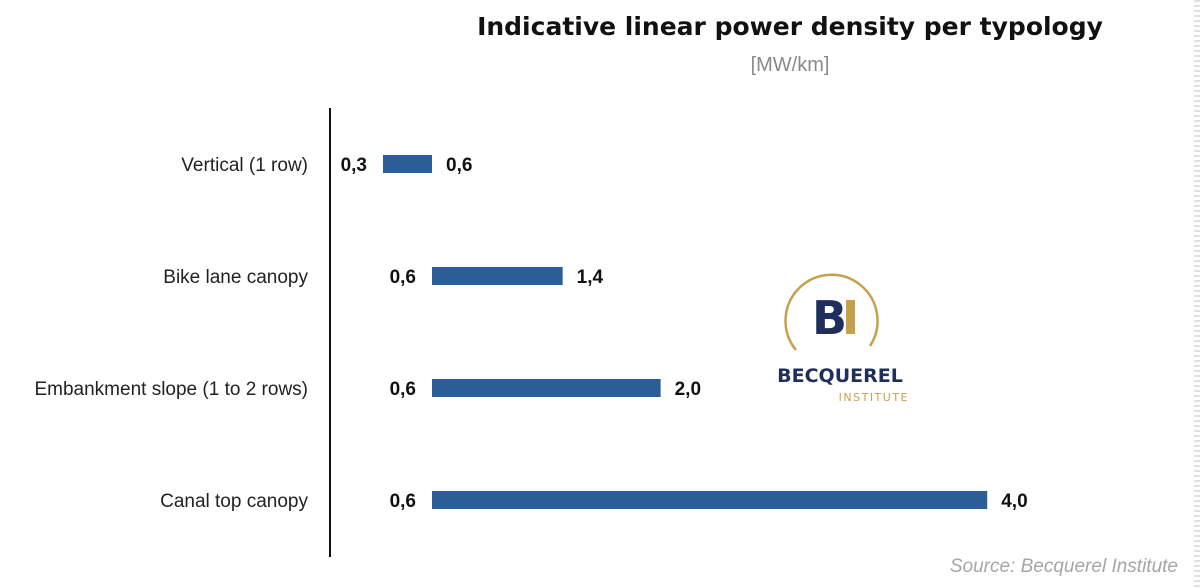  I want to click on logo-tagline: INSTITUTE, so click(874, 397).